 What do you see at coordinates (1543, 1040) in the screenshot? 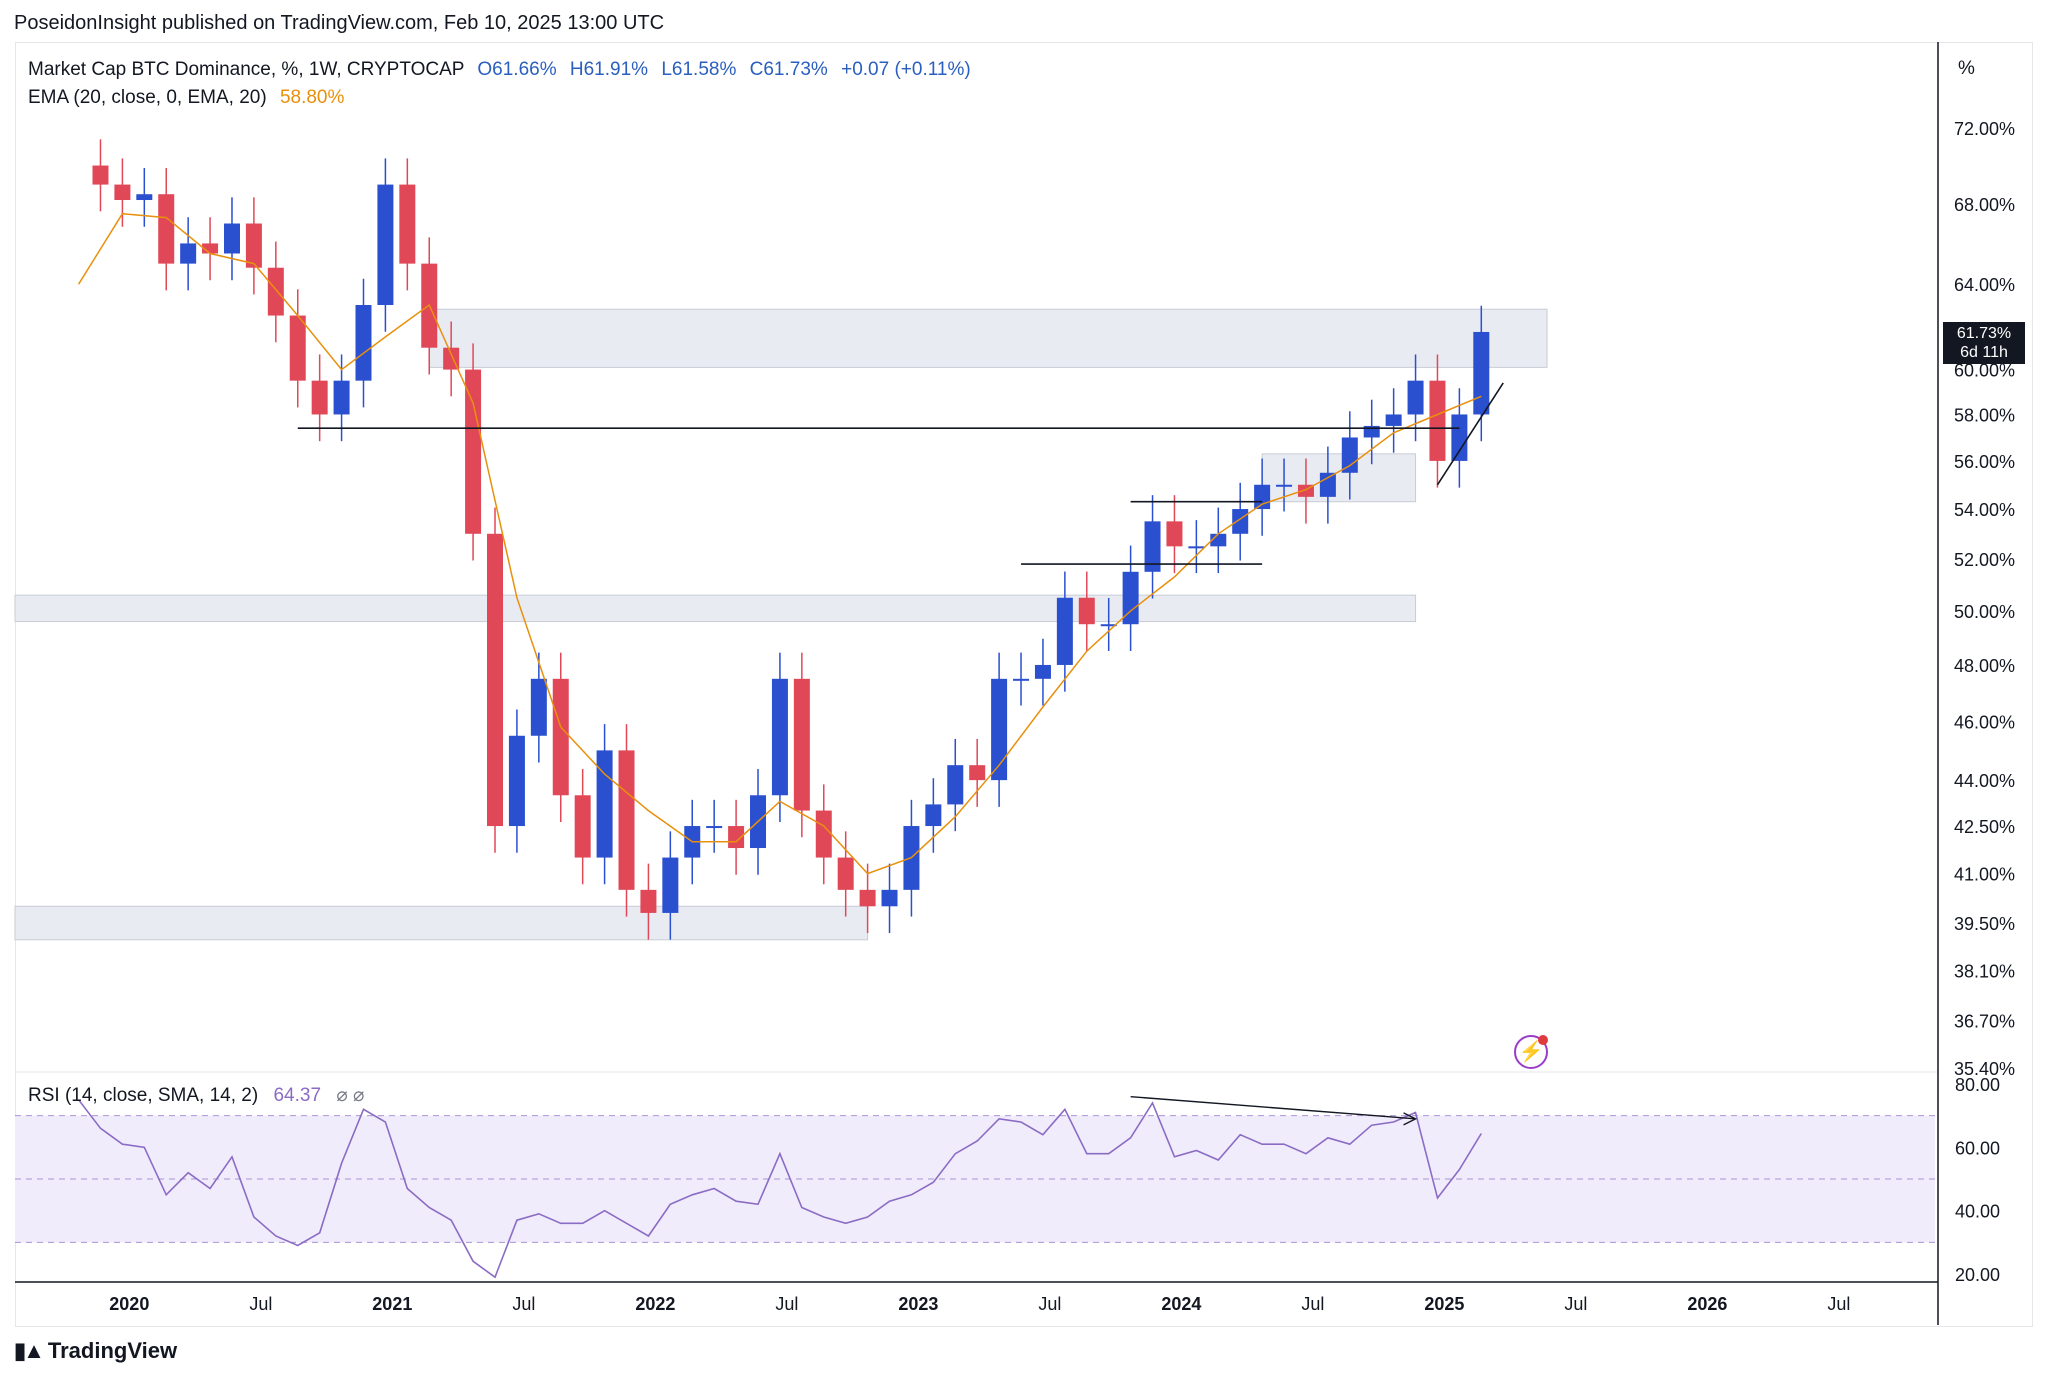
I see `notification-dot` at bounding box center [1543, 1040].